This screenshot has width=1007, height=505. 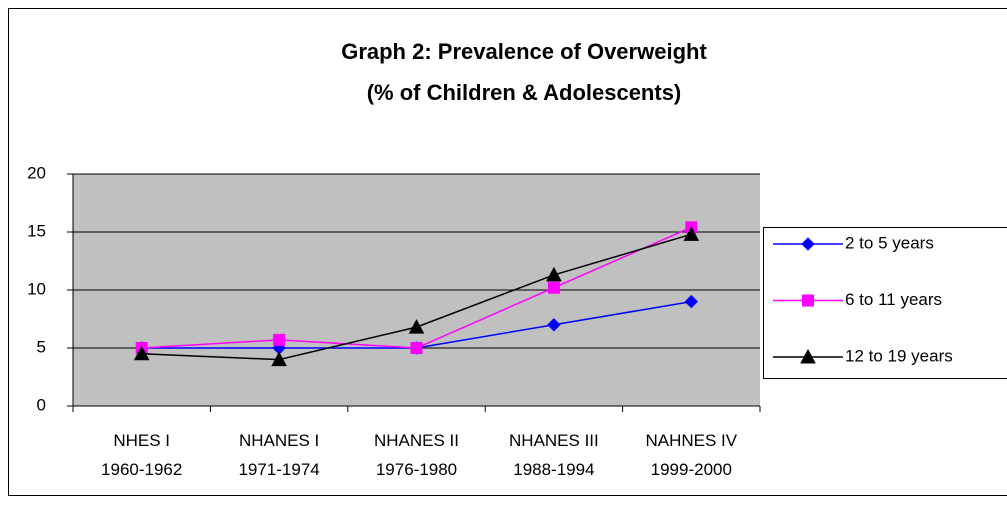 What do you see at coordinates (899, 355) in the screenshot?
I see `legend-label: 12 to 19 years` at bounding box center [899, 355].